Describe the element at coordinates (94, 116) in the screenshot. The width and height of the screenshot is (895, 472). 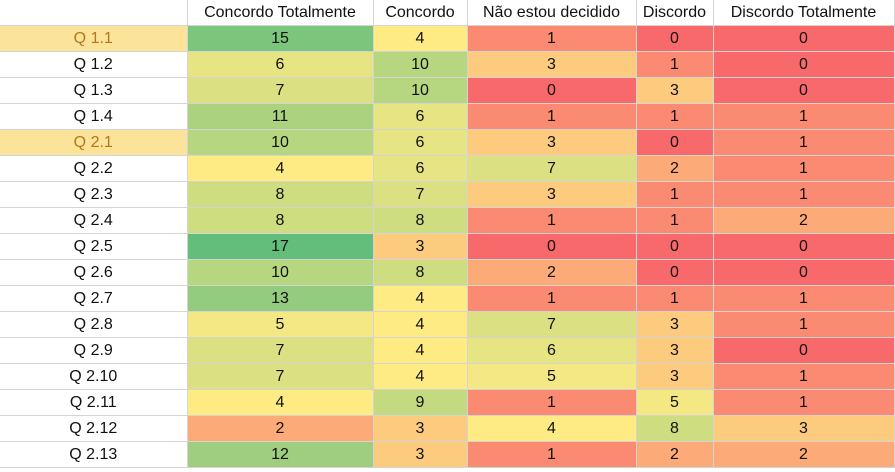
I see `row-label-cell: Q 1.4` at that location.